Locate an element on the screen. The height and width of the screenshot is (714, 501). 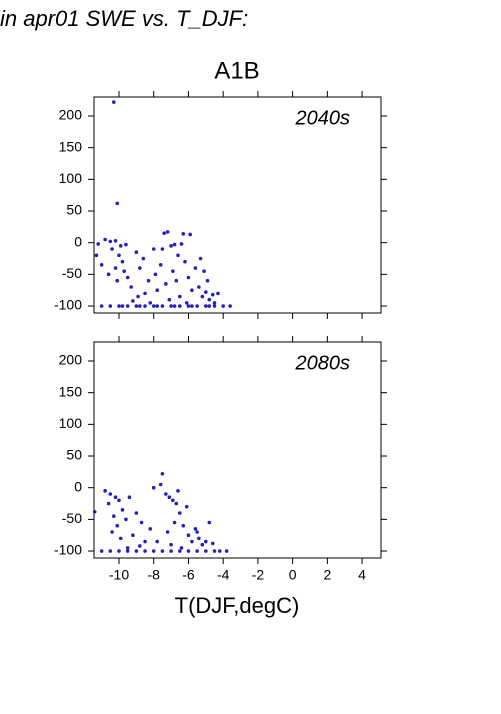
panel-label: 2080s is located at coordinates (323, 363).